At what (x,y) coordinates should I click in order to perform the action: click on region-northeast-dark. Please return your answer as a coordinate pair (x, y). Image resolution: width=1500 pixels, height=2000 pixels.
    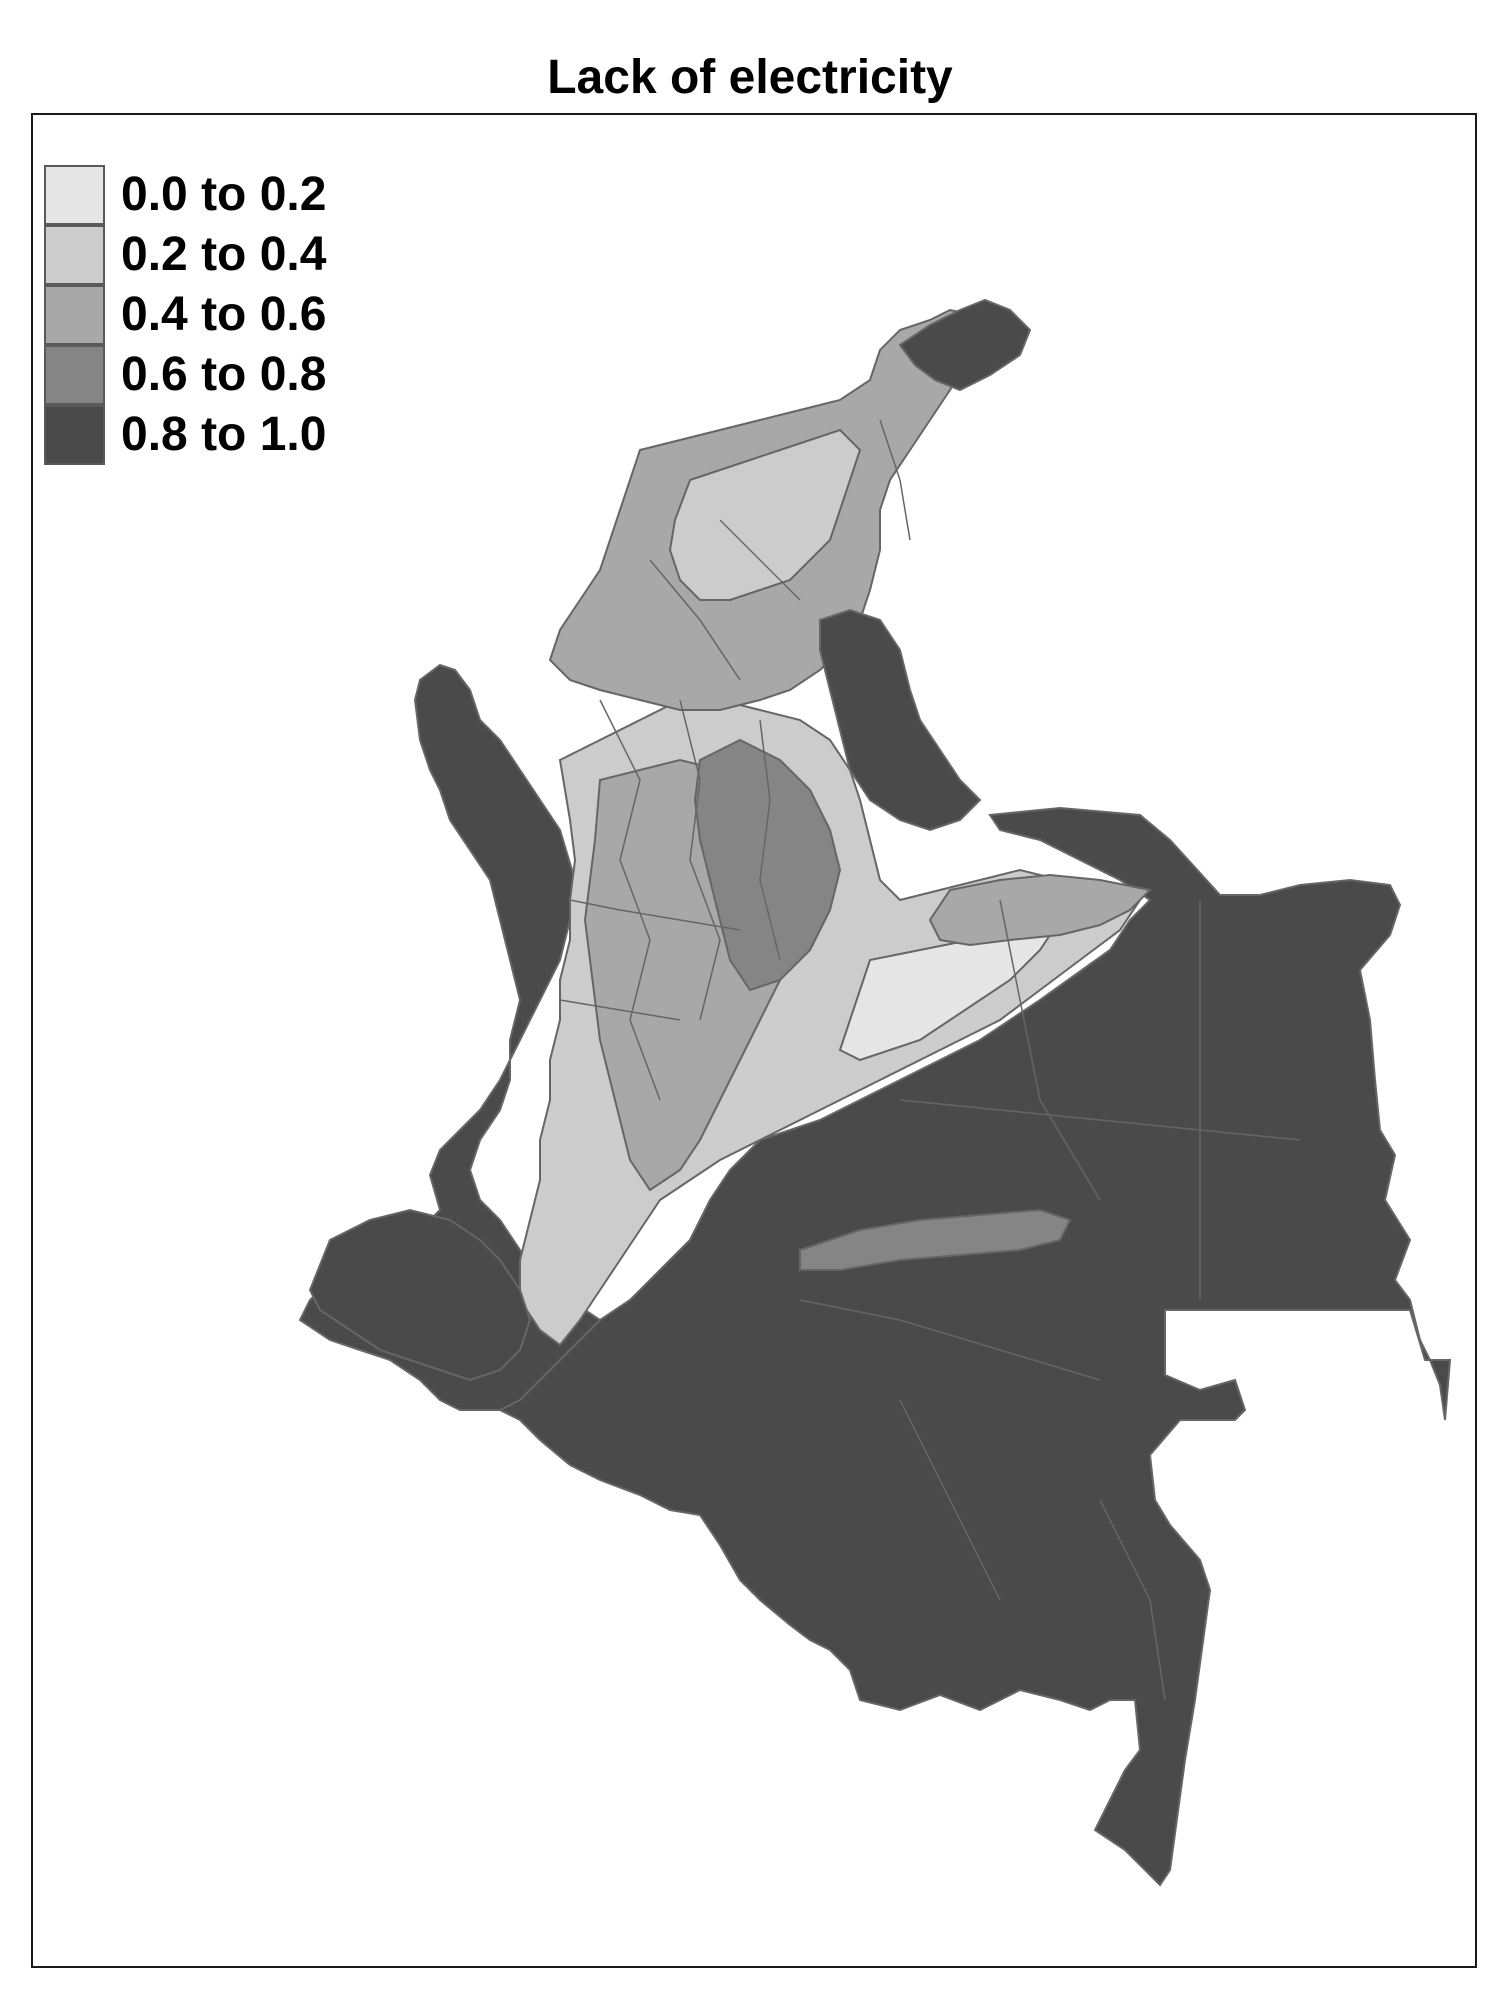
    Looking at the image, I should click on (900, 720).